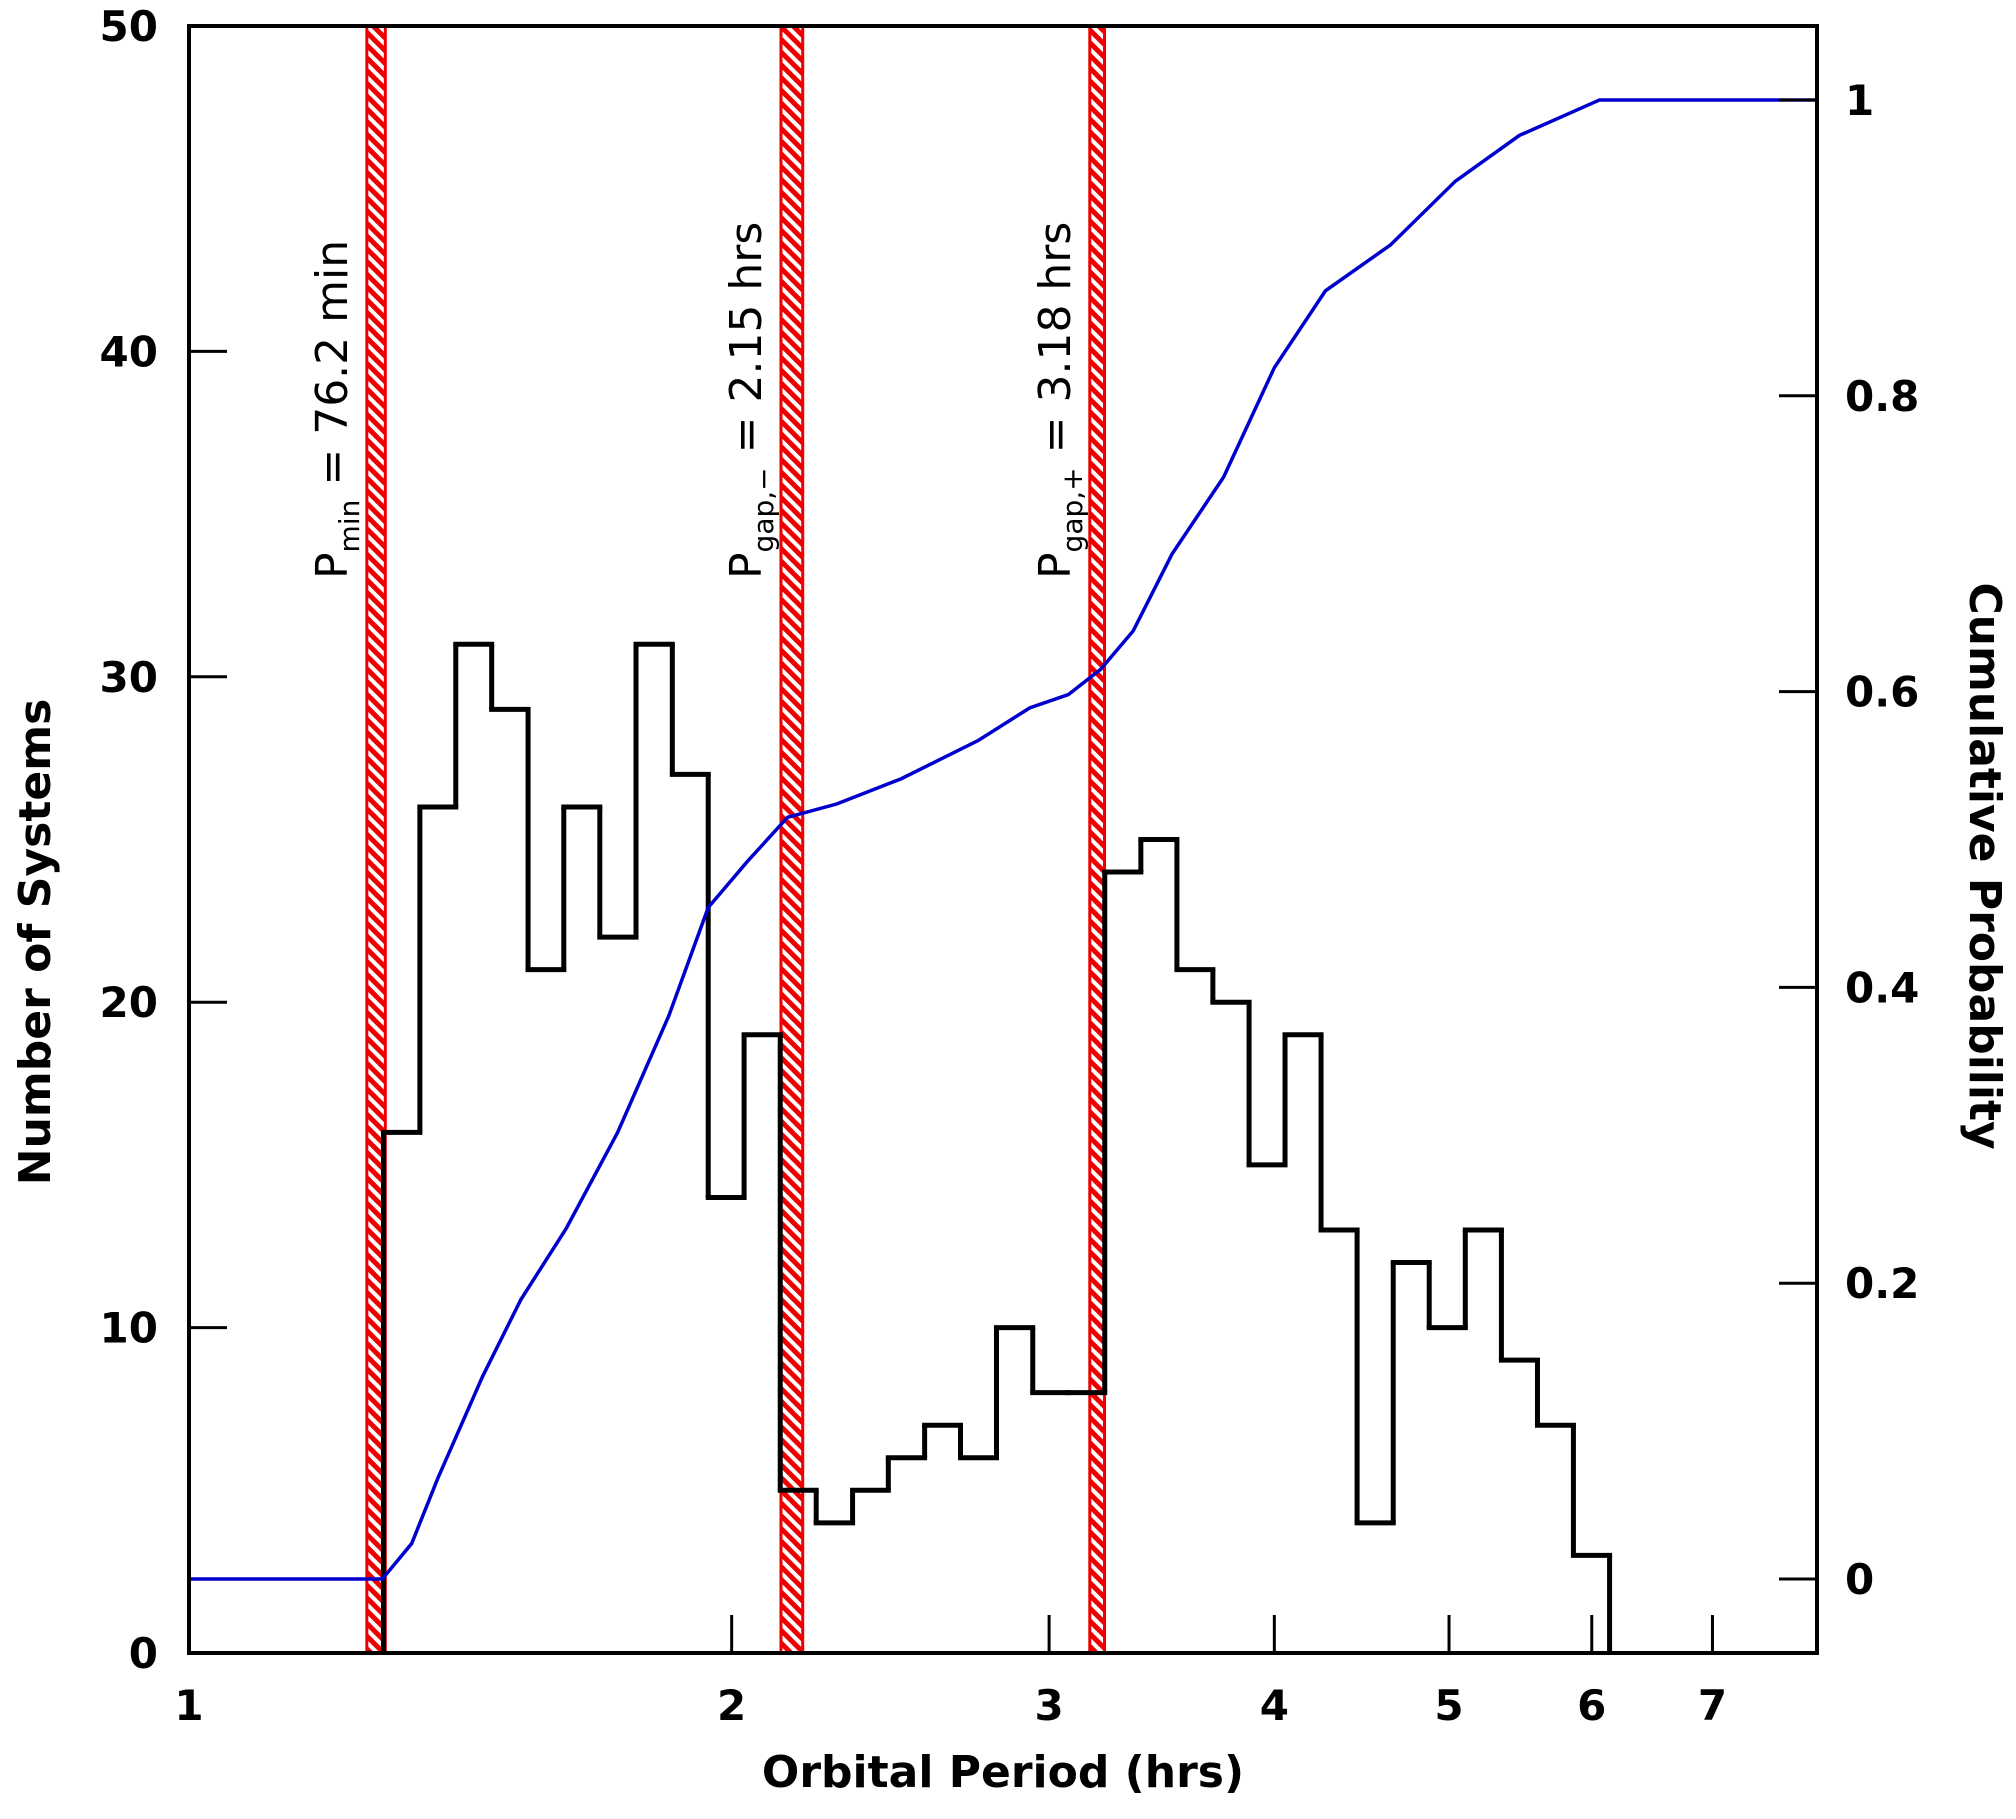 This screenshot has height=1819, width=2016. Describe the element at coordinates (1882, 396) in the screenshot. I see `y2-tick-label: 0.8` at that location.